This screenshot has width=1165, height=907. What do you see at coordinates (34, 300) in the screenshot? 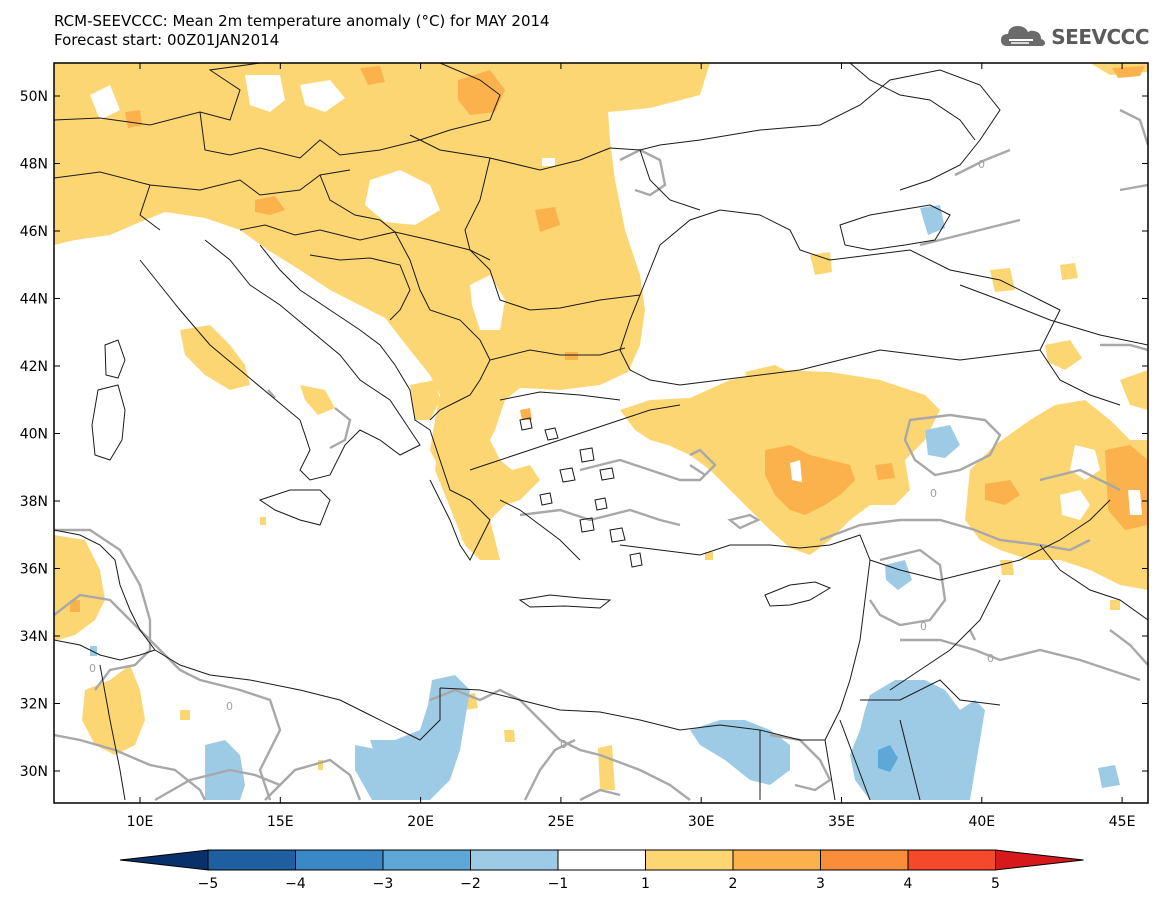
I see `lat-label: 44N` at bounding box center [34, 300].